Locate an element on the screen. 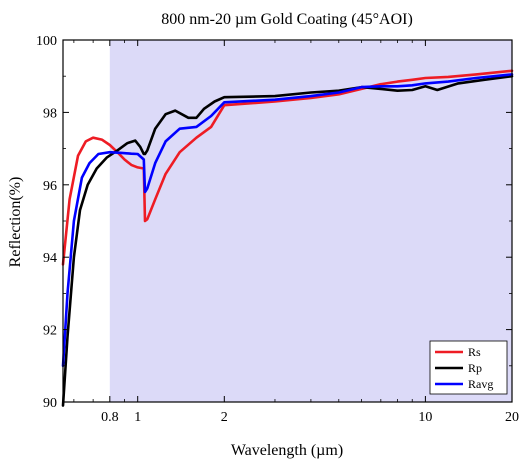  y-tick-label: 98 is located at coordinates (50, 113).